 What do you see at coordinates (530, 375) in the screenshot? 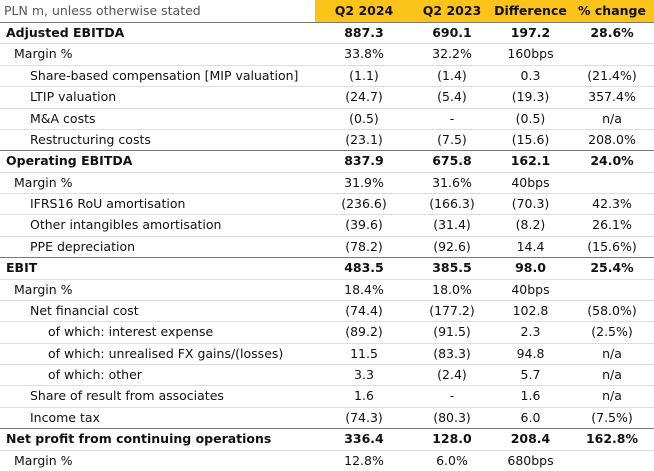
I see `row-value: 5.7` at bounding box center [530, 375].